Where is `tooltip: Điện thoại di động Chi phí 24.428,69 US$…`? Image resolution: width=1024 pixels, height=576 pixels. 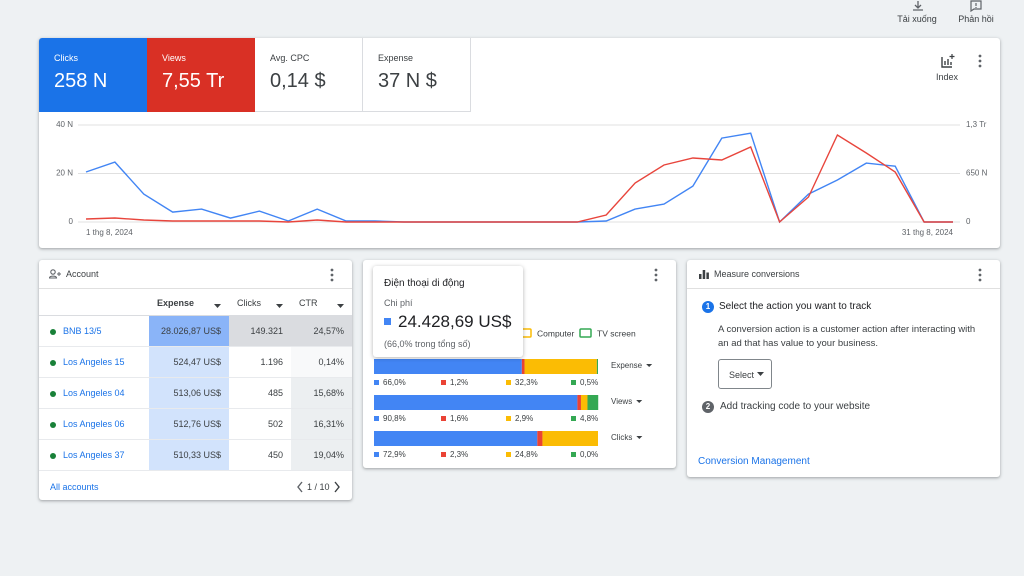
tooltip: Điện thoại di động Chi phí 24.428,69 US$… is located at coordinates (448, 311).